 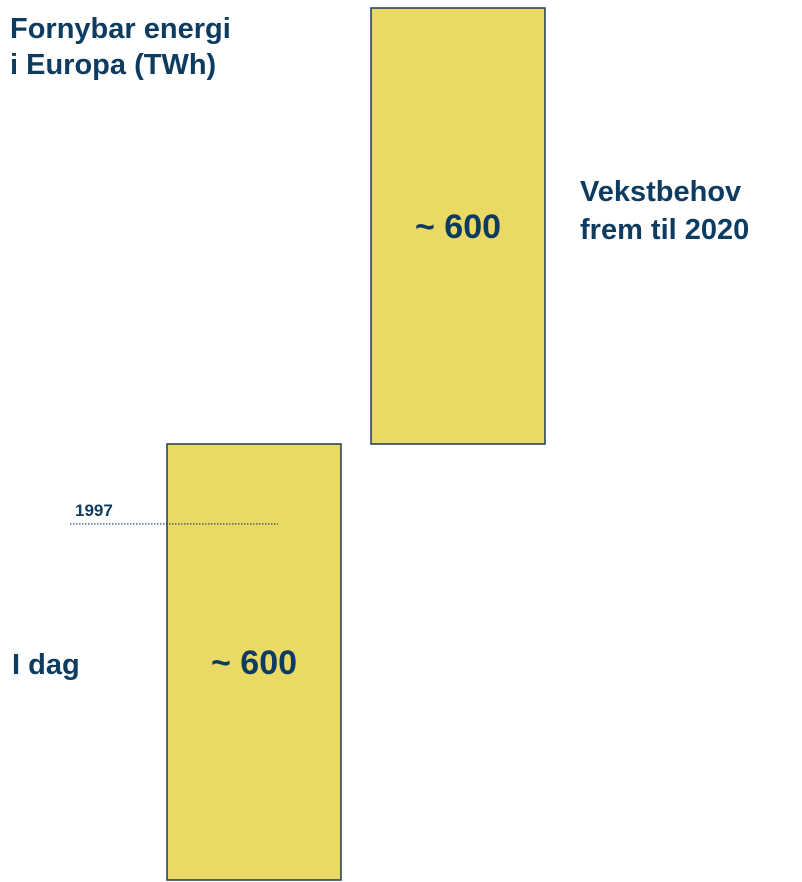 What do you see at coordinates (120, 47) in the screenshot?
I see `chart-title: Fornybar energi i Europa (TWh)` at bounding box center [120, 47].